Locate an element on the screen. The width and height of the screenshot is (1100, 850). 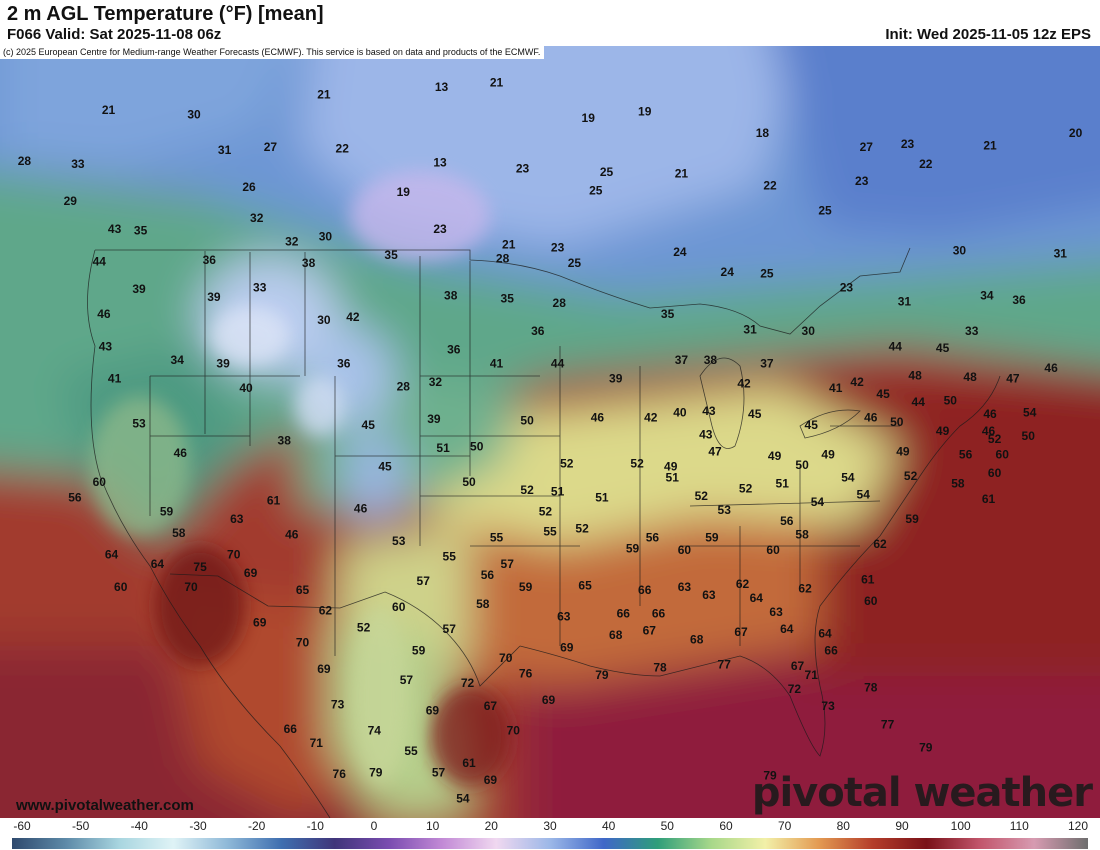
colorbar-tick-label: 110 is located at coordinates (1019, 826).